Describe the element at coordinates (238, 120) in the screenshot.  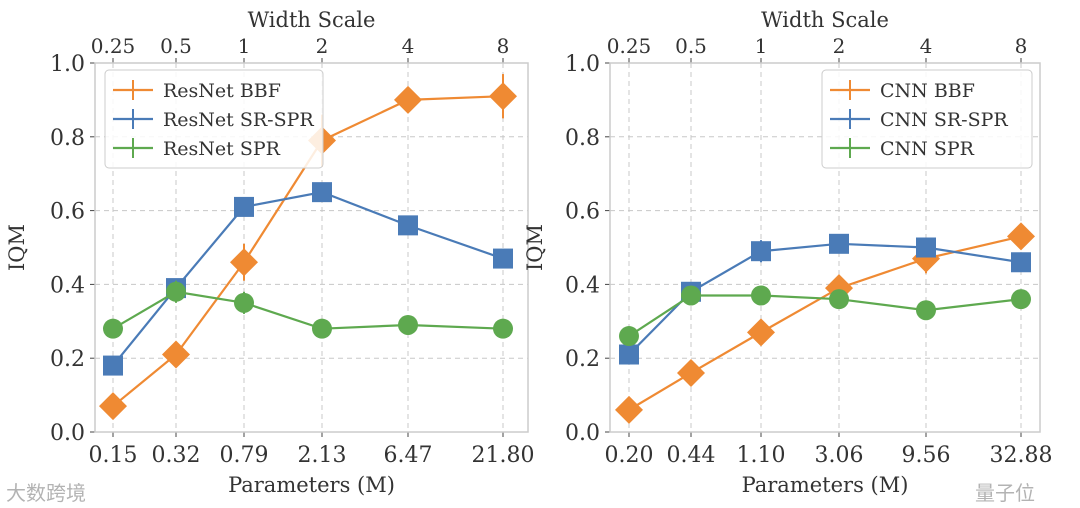
I see `legend-label: ResNet SR-SPR` at that location.